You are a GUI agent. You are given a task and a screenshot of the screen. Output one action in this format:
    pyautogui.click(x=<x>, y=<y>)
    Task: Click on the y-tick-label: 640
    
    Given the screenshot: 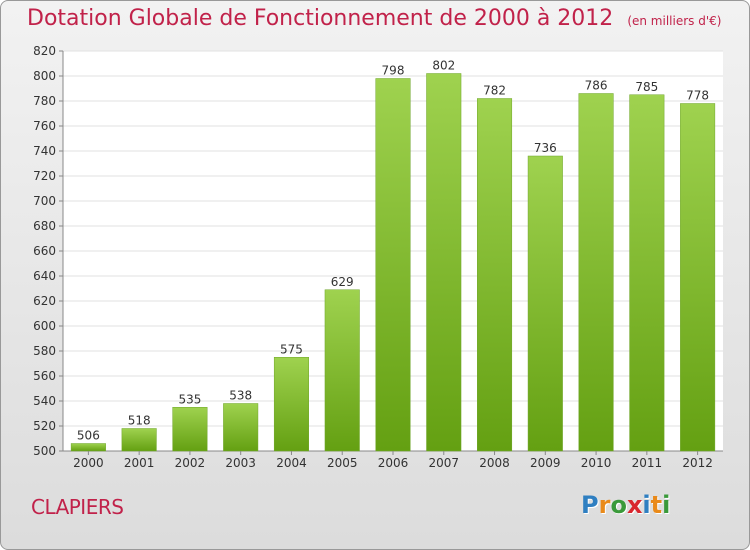 What is the action you would take?
    pyautogui.click(x=44, y=276)
    